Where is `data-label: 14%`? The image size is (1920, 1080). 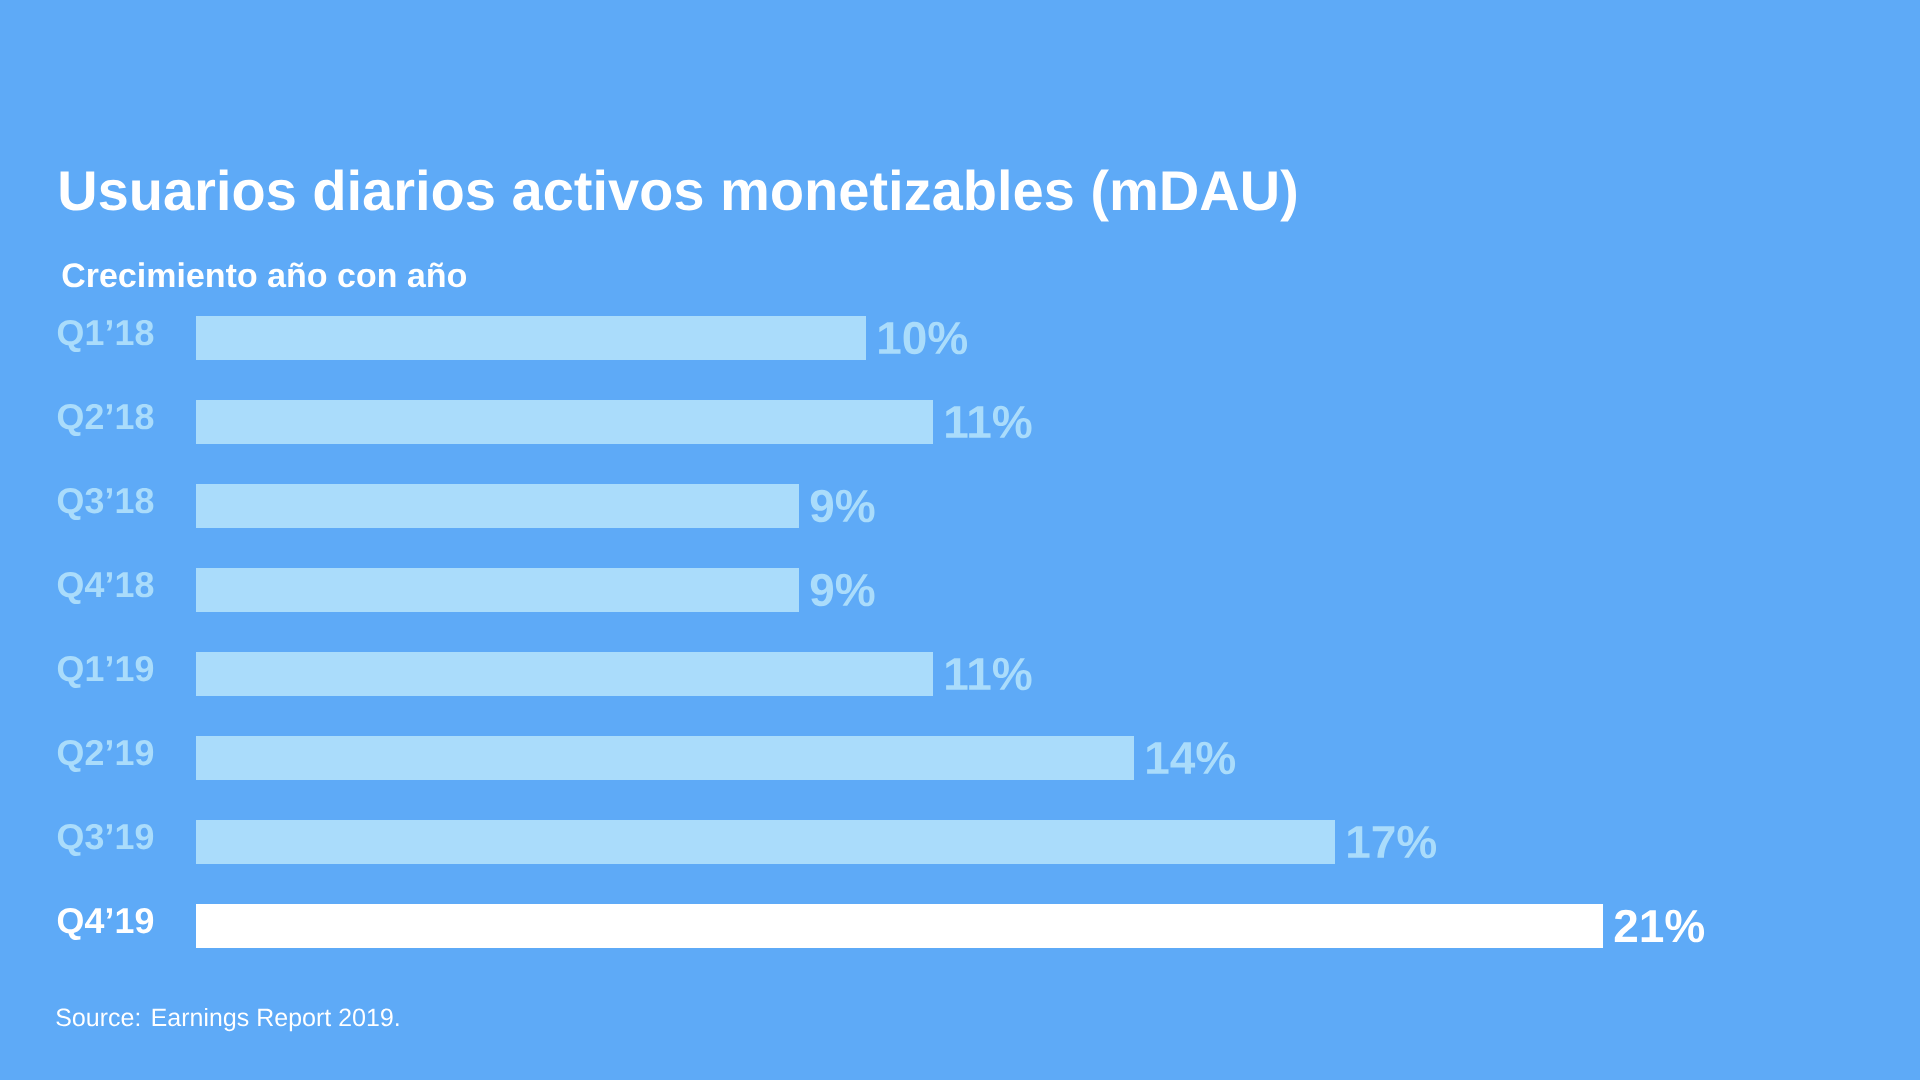 data-label: 14% is located at coordinates (1191, 758).